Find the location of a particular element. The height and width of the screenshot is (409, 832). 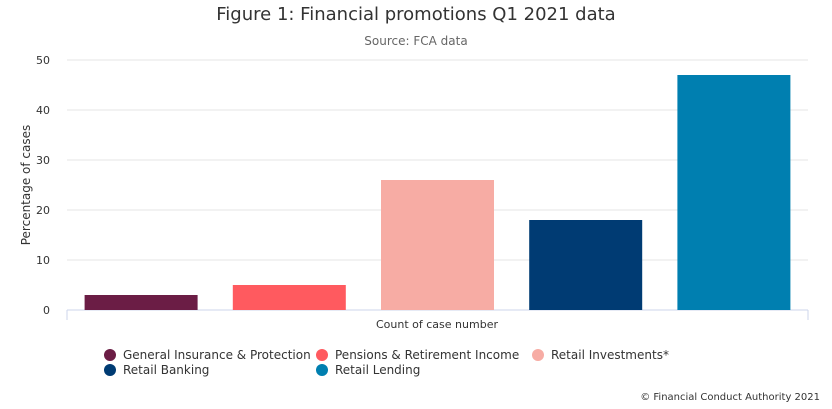

legend-item: General Insurance & Protection is located at coordinates (207, 355).